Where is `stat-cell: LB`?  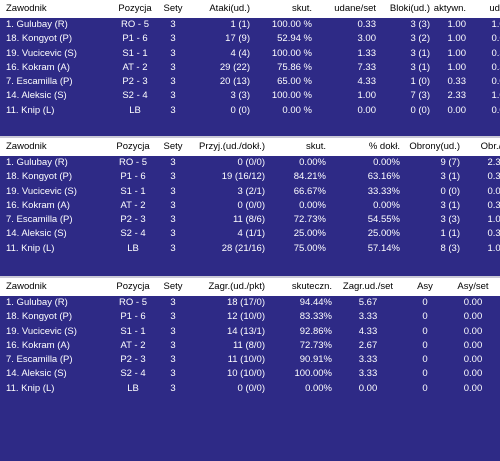 stat-cell: LB is located at coordinates (135, 110).